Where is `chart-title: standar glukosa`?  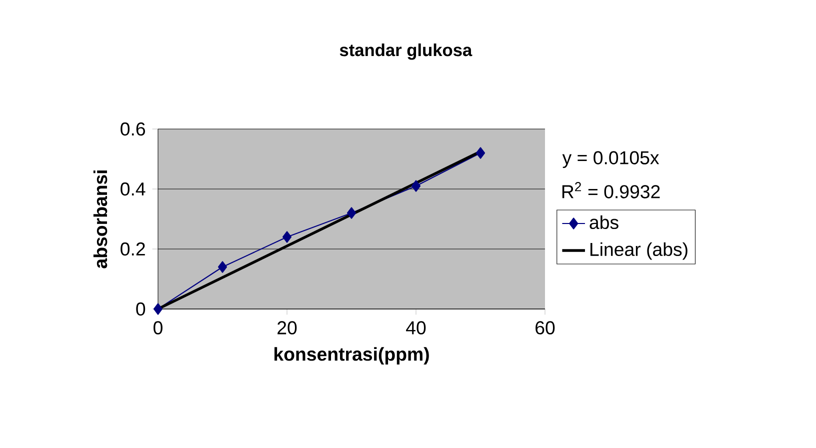
chart-title: standar glukosa is located at coordinates (406, 51).